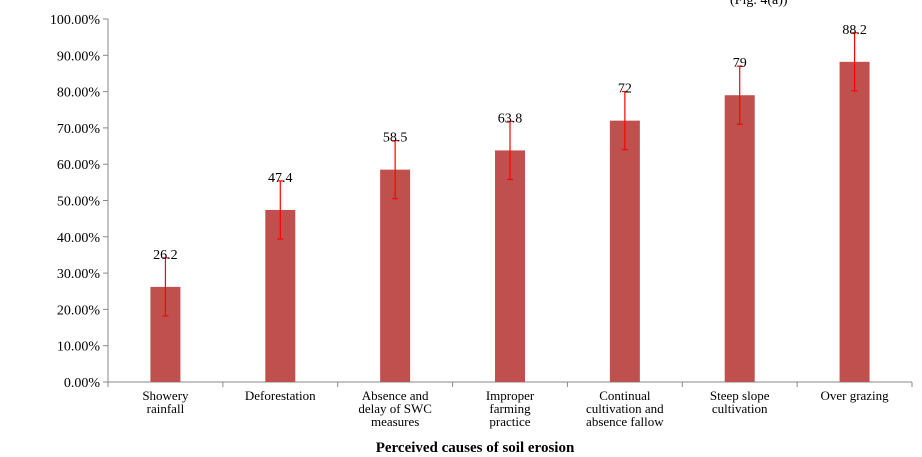 The width and height of the screenshot is (922, 457). I want to click on data-label: 63.8, so click(510, 118).